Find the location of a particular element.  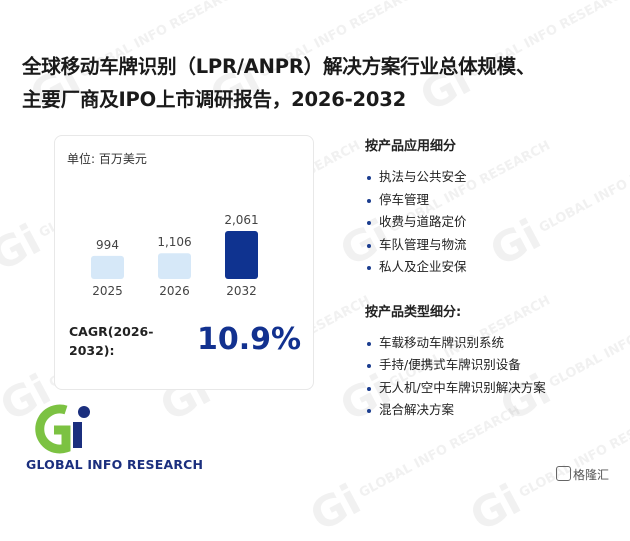

list-item: 无人机/空中车牌识别解决方案 is located at coordinates (495, 388).